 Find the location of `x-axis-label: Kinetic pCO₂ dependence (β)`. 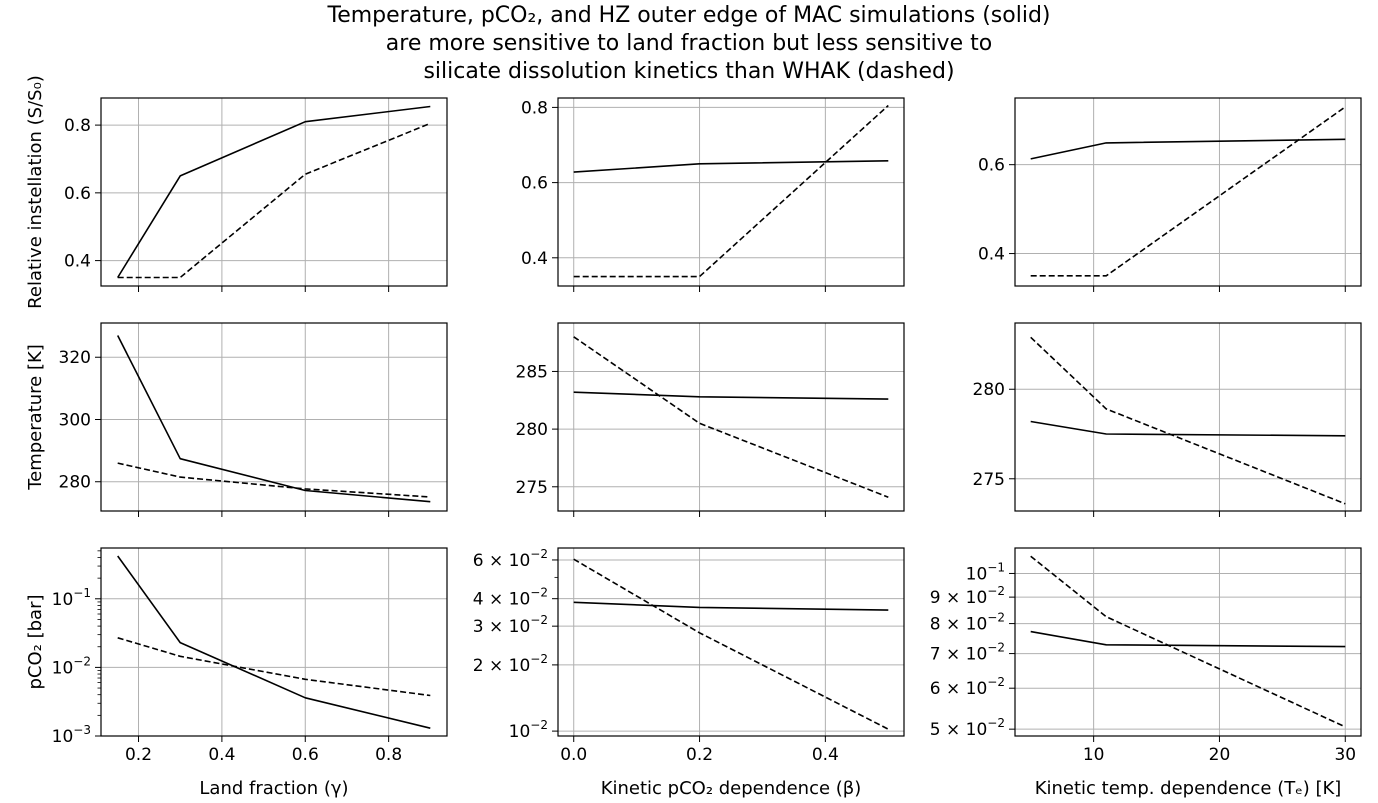

x-axis-label: Kinetic pCO₂ dependence (β) is located at coordinates (731, 788).